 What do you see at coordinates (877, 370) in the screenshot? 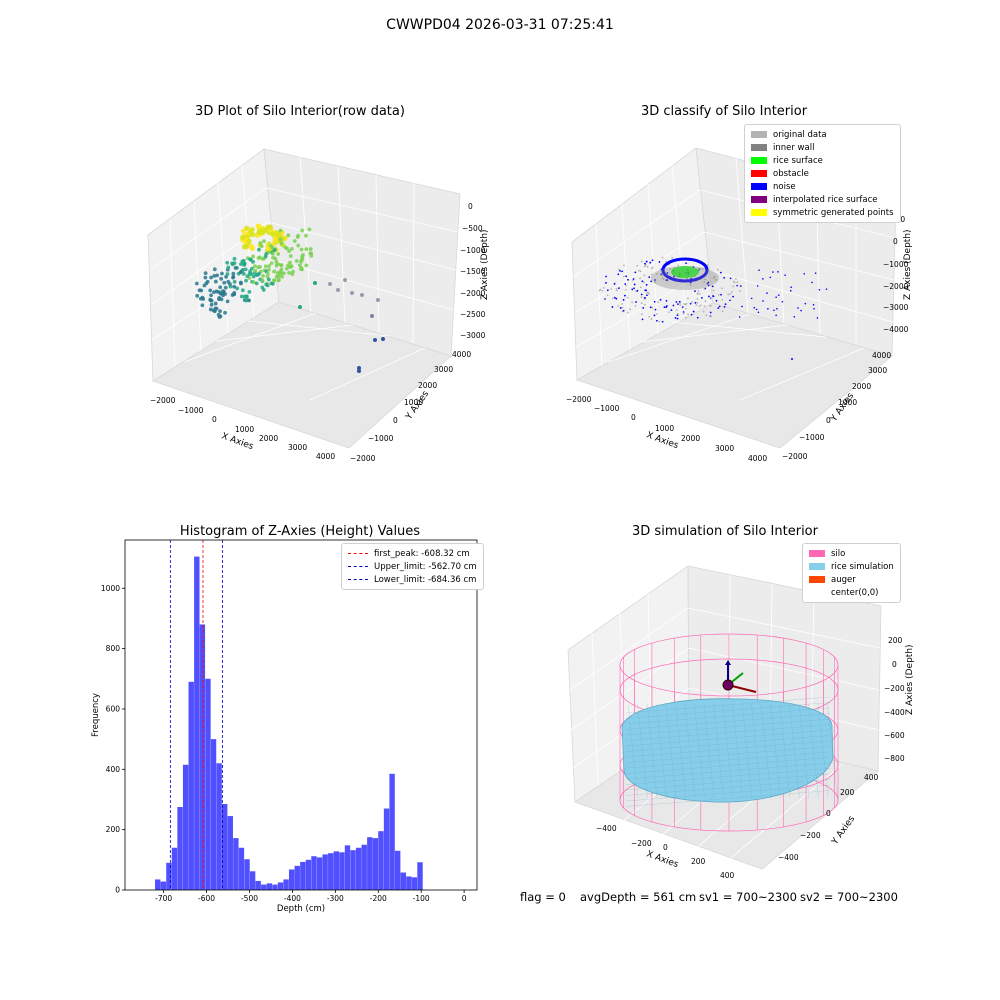
I see `p2-ytick: 3000` at bounding box center [877, 370].